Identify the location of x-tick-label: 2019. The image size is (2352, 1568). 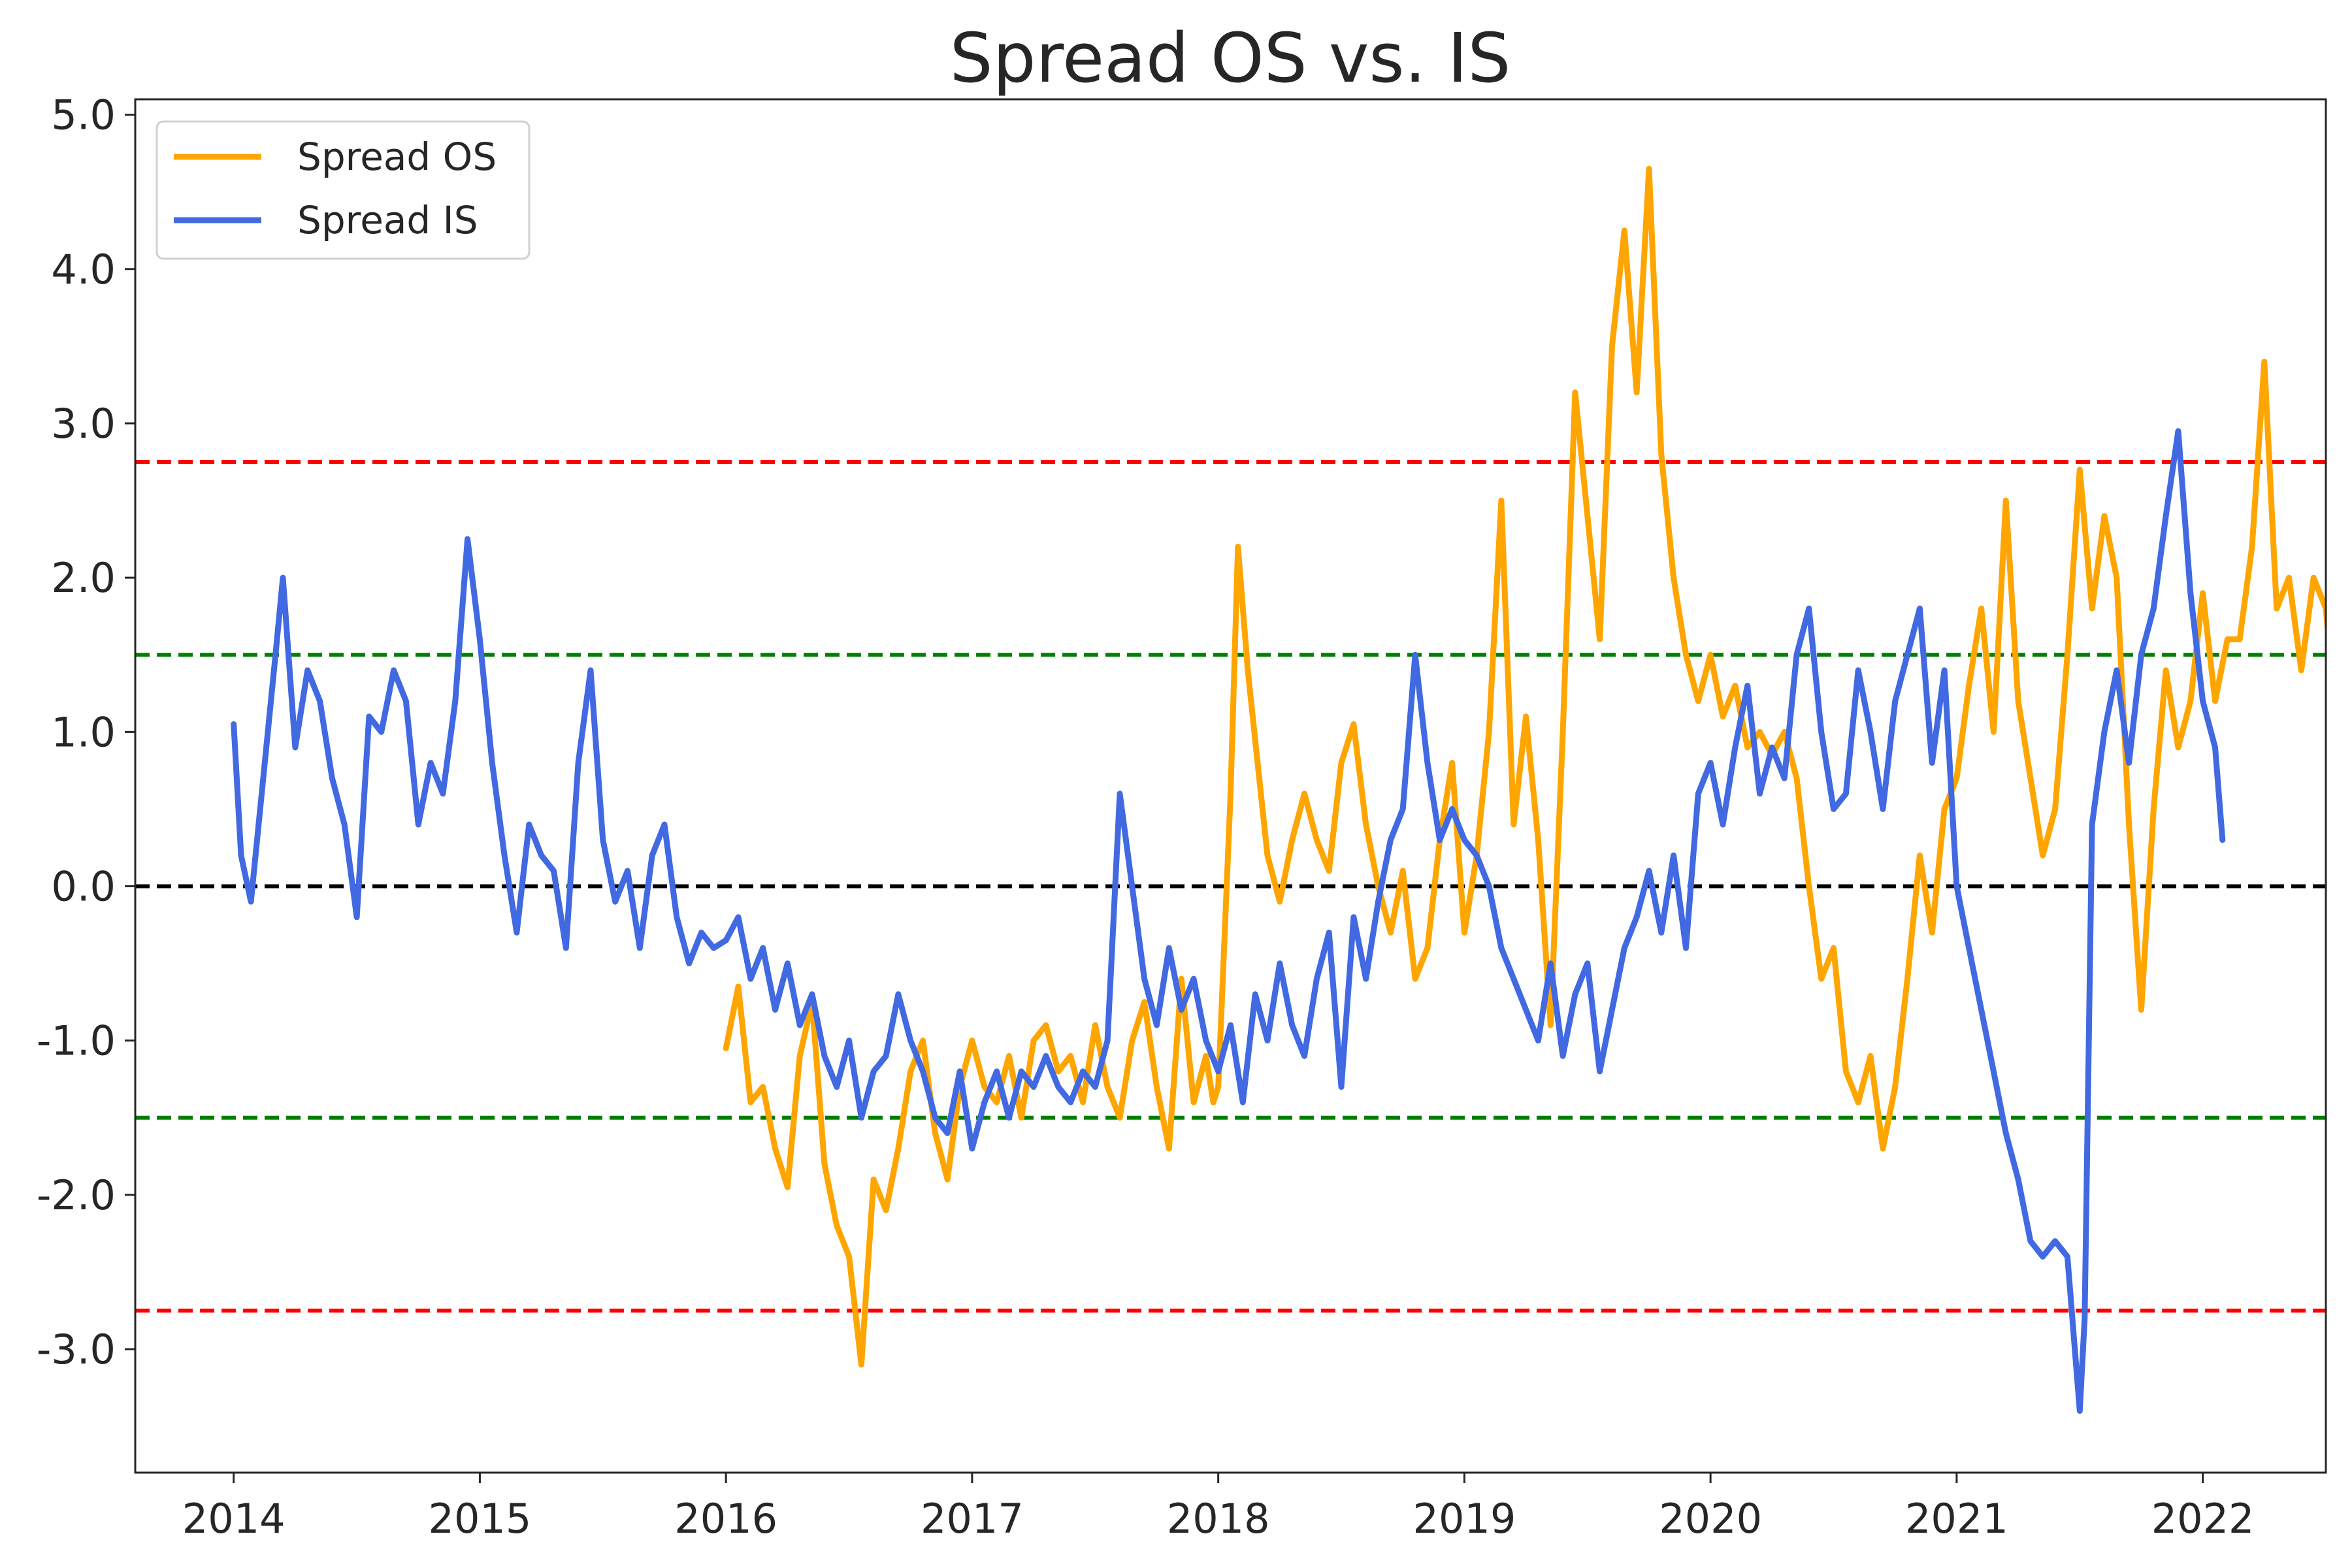
(1464, 1519).